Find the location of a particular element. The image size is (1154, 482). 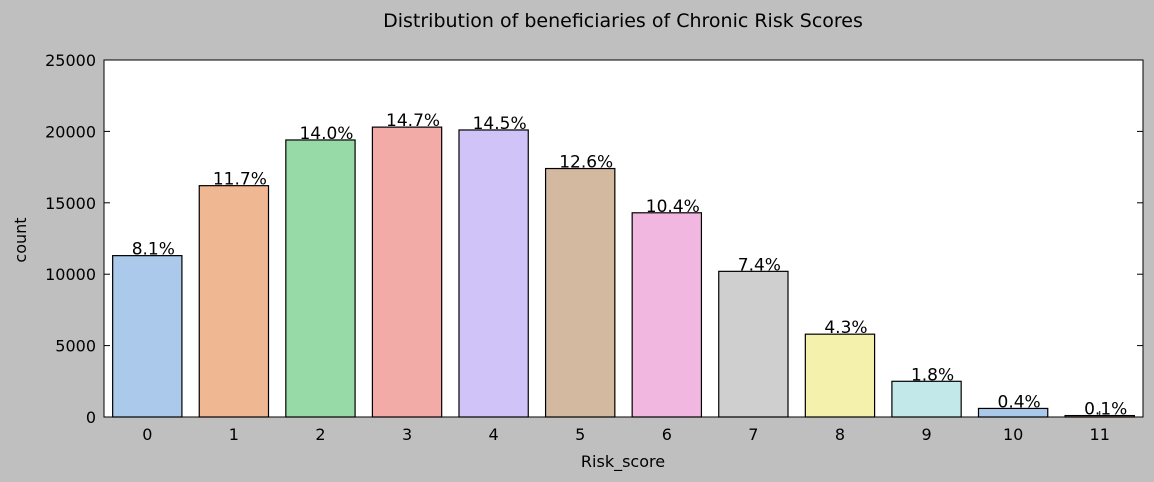

x-tick-label: 6 is located at coordinates (667, 434).